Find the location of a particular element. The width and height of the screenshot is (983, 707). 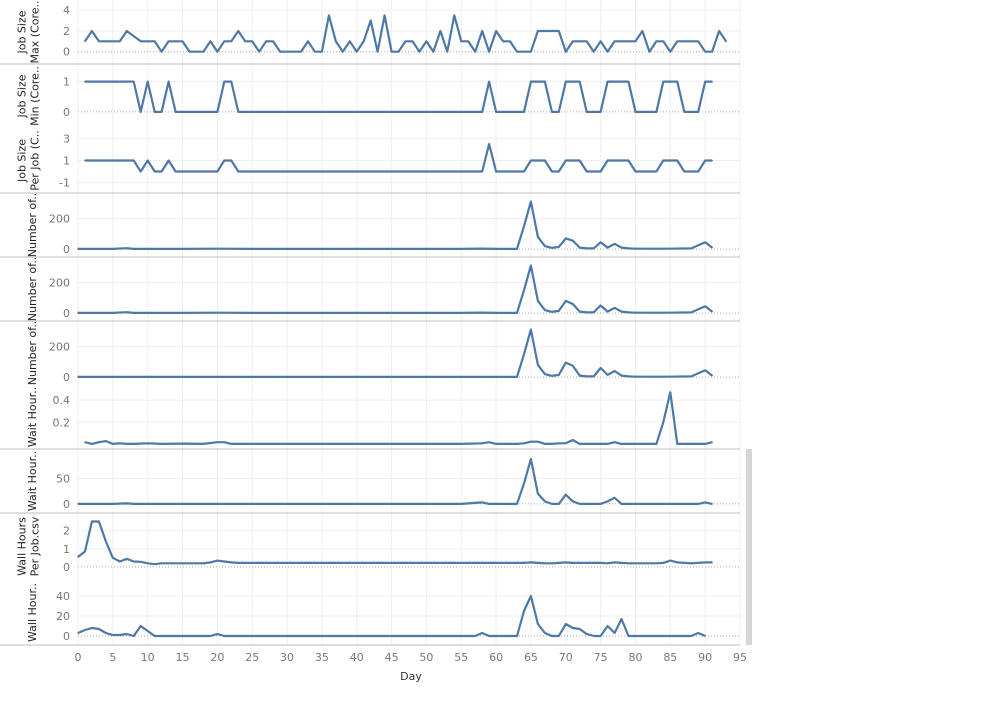

x-tick-label: 0 is located at coordinates (78, 657).